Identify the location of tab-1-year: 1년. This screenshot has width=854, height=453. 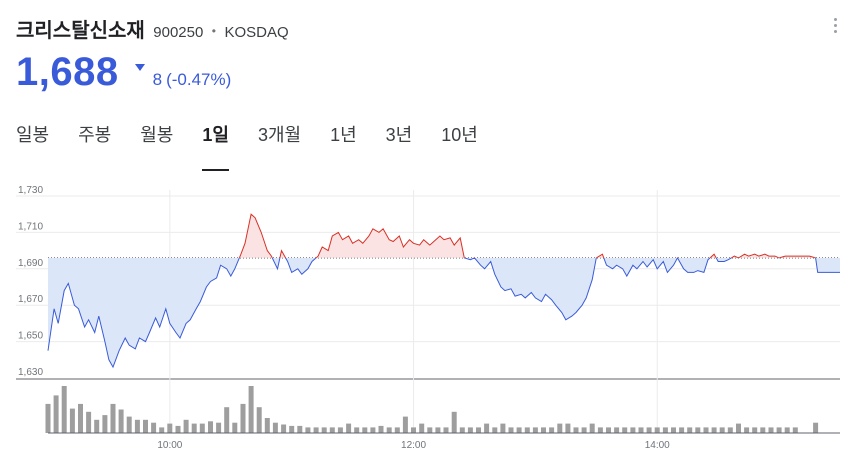
(343, 135).